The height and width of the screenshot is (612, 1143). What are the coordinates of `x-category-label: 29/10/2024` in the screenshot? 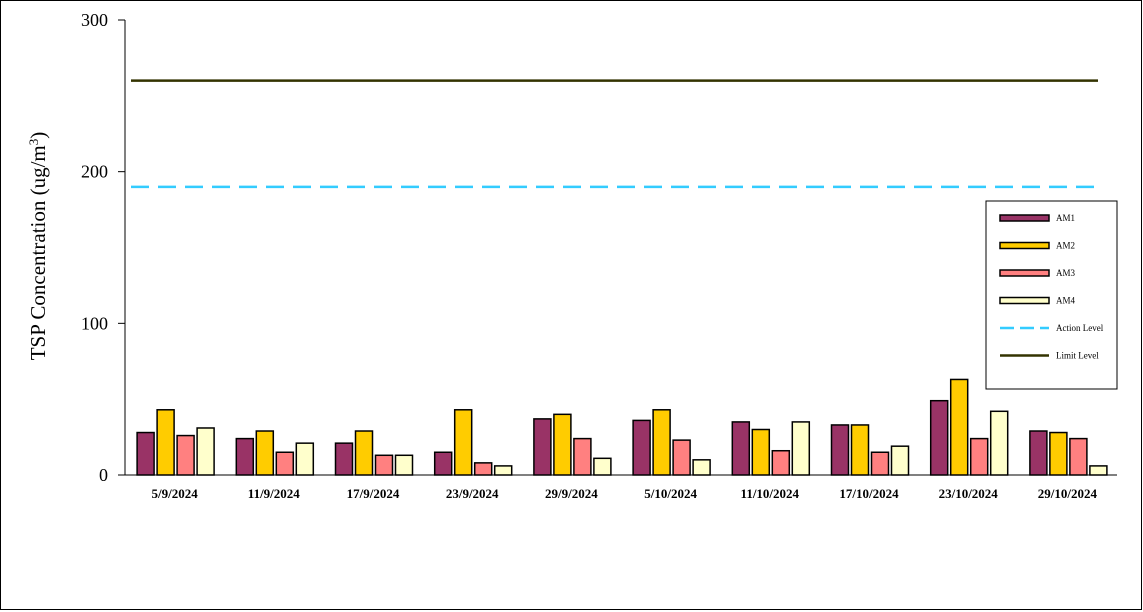 It's located at (1068, 493).